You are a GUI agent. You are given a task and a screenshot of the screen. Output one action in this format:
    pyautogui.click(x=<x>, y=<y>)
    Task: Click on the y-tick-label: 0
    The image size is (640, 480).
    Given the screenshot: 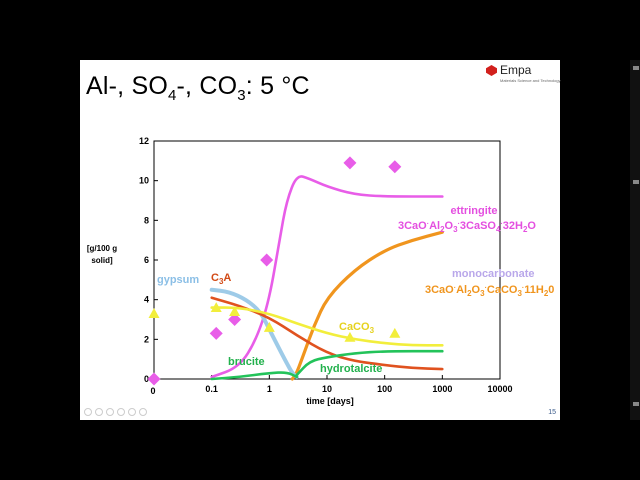 What is the action you would take?
    pyautogui.click(x=146, y=379)
    